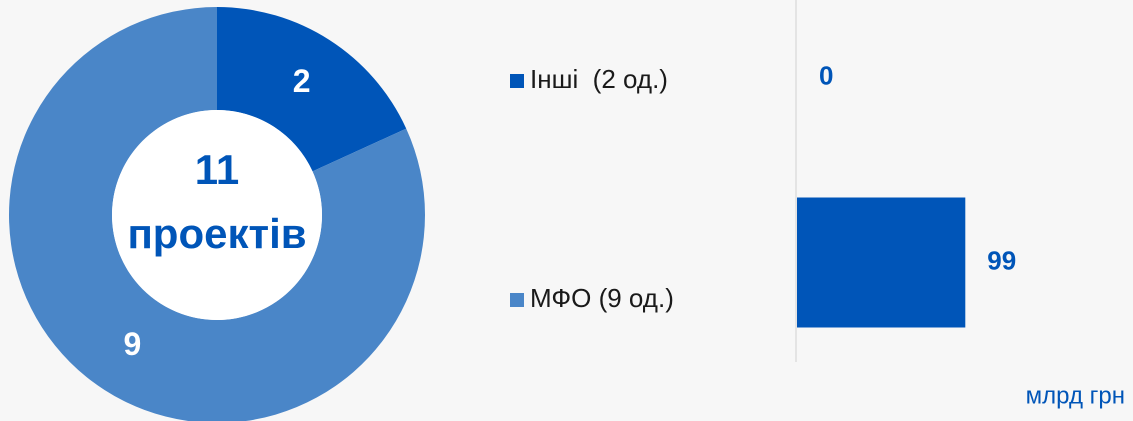 The width and height of the screenshot is (1133, 421). Describe the element at coordinates (826, 75) in the screenshot. I see `data-label: 0` at that location.